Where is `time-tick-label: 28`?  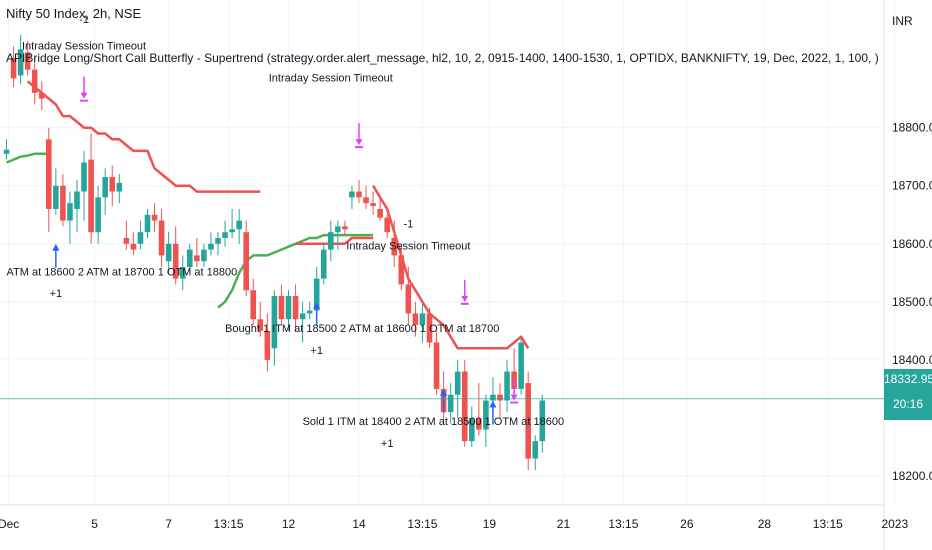
time-tick-label: 28 is located at coordinates (765, 524).